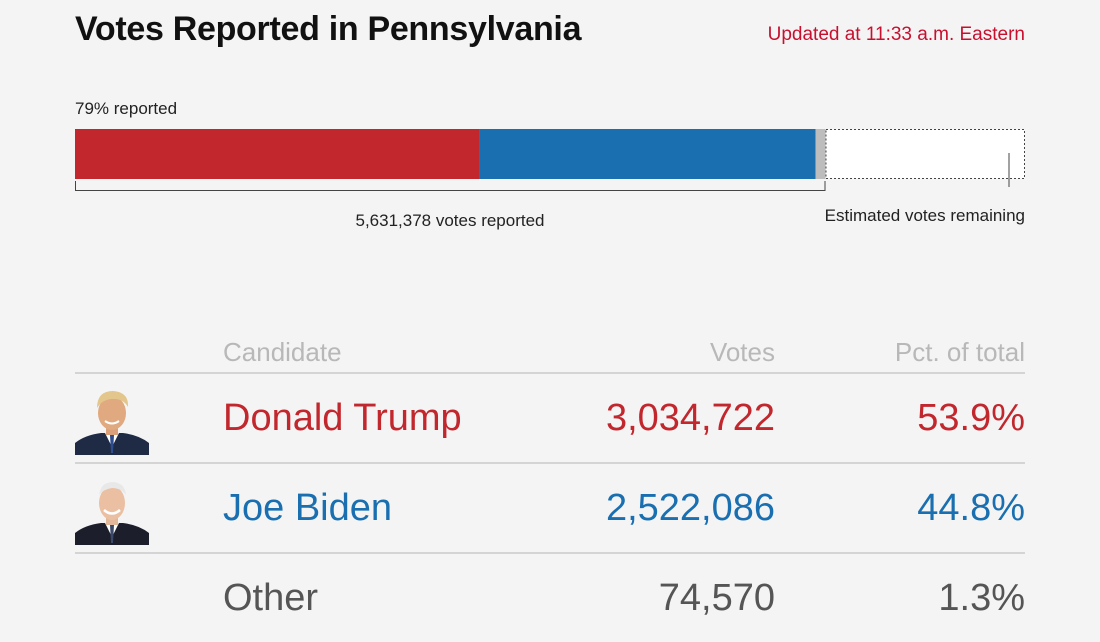  What do you see at coordinates (149, 597) in the screenshot?
I see `empty-photo-cell` at bounding box center [149, 597].